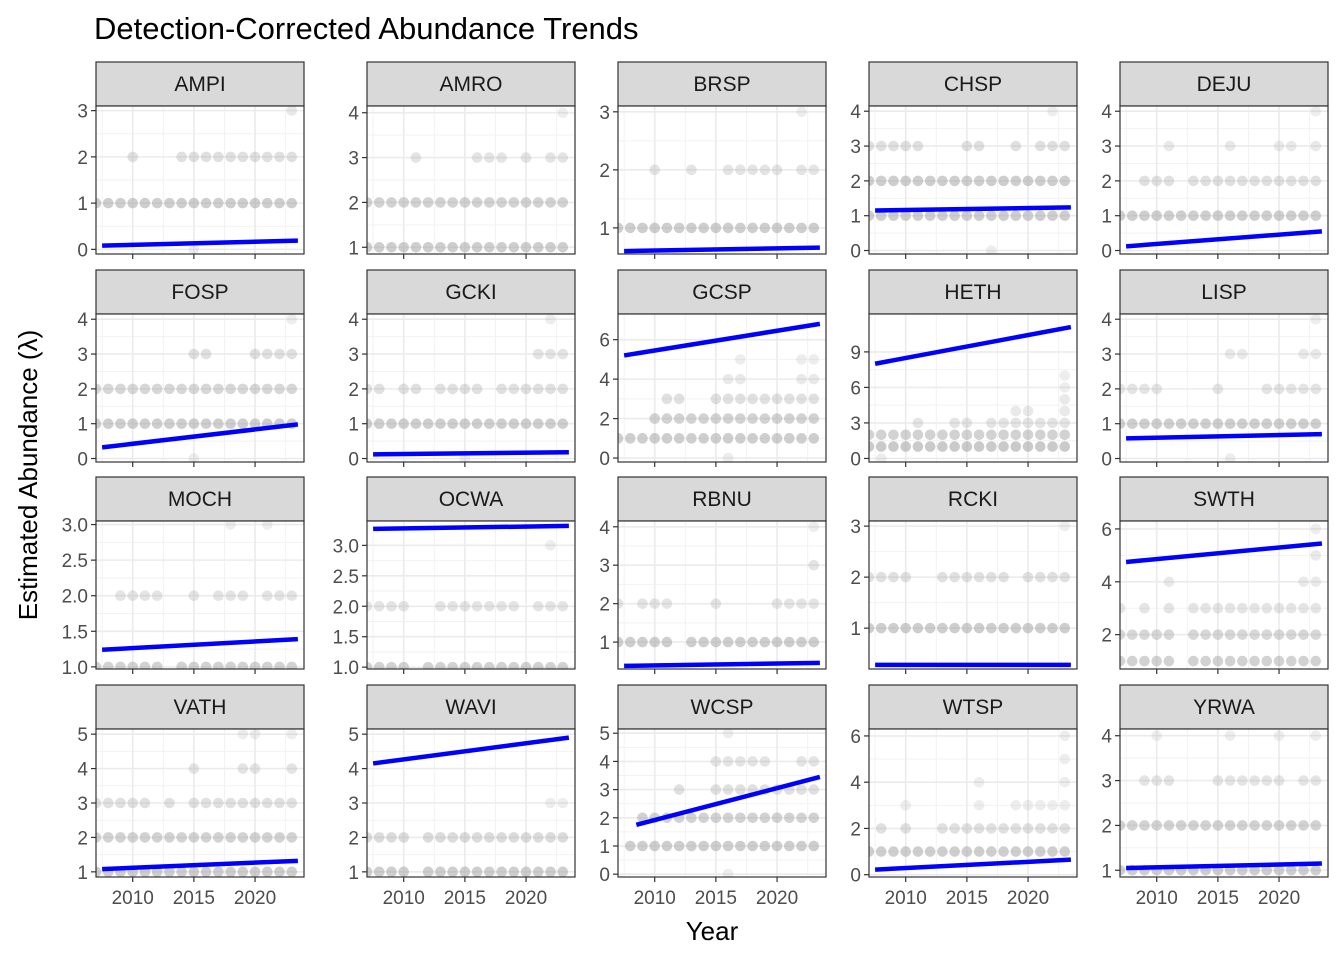 The image size is (1344, 960). I want to click on y-tick-label: 5, so click(604, 734).